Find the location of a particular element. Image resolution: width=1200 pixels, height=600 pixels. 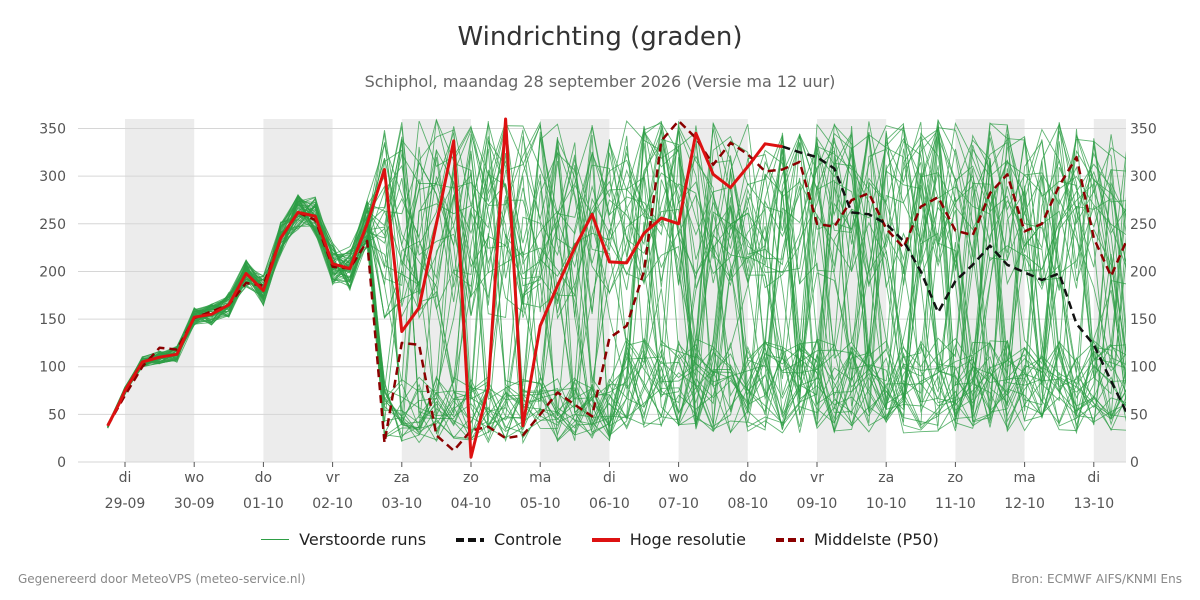

legend-swatch-control is located at coordinates (470, 539).